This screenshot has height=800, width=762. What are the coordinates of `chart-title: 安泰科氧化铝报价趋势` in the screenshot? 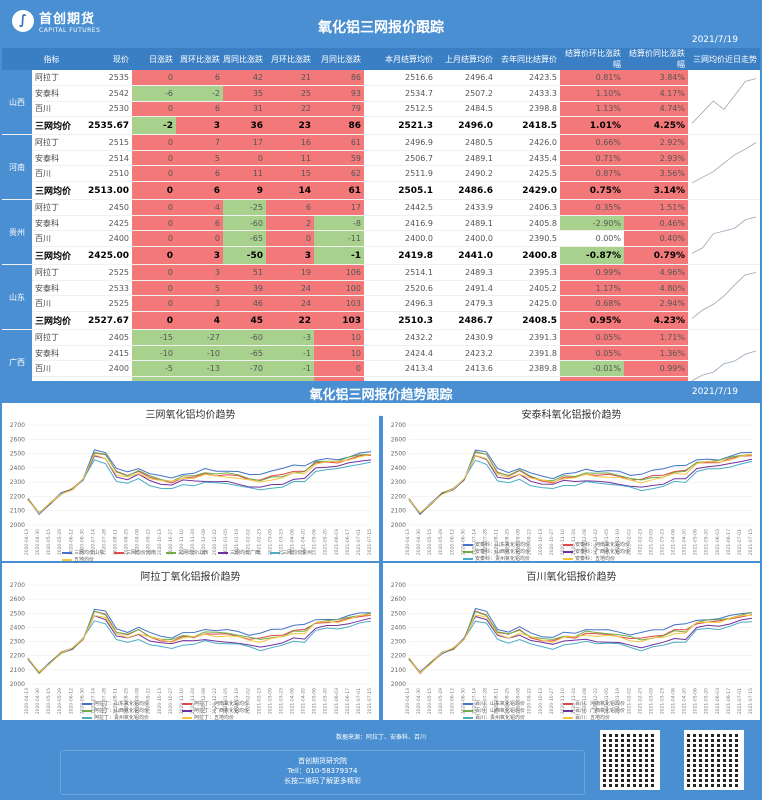 It's located at (571, 415).